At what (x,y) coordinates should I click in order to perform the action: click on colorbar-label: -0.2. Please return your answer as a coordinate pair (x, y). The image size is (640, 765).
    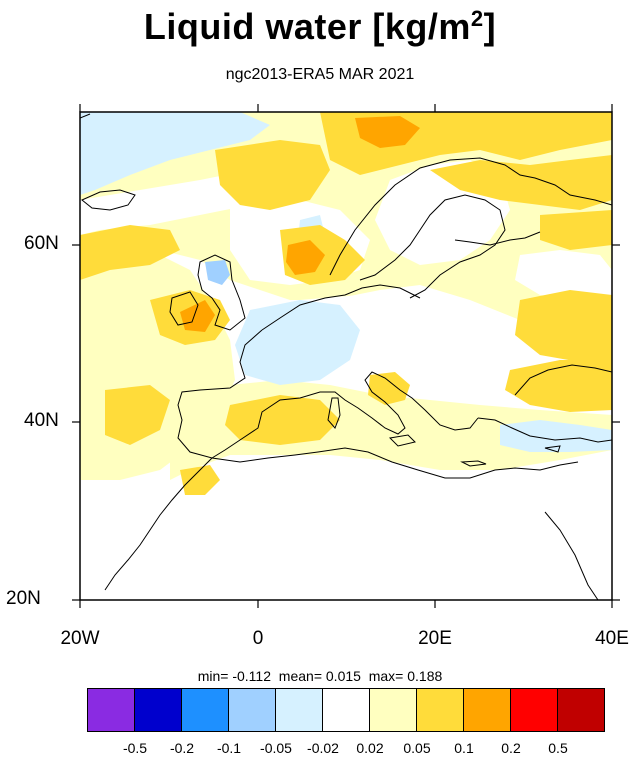
    Looking at the image, I should click on (182, 748).